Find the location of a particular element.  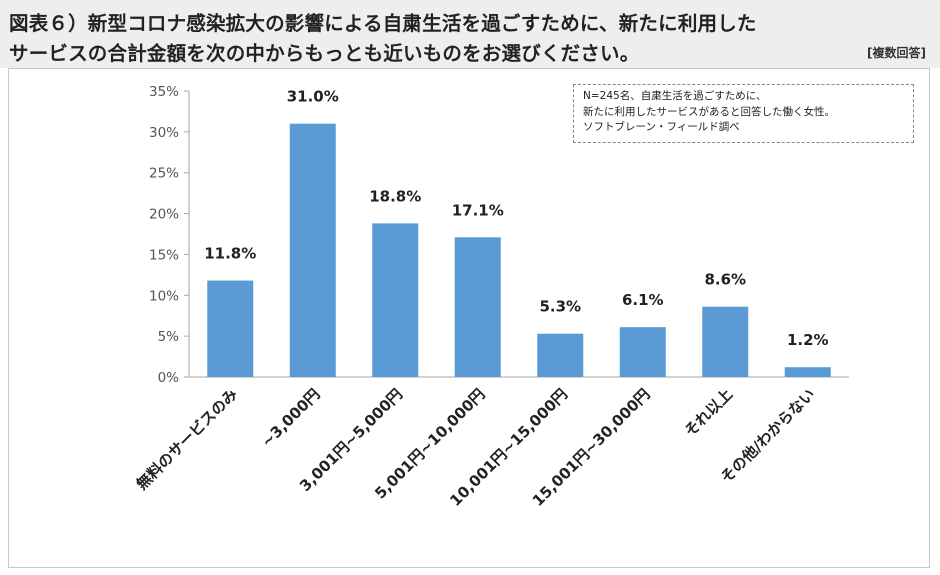

data-label: 18.8% is located at coordinates (395, 196).